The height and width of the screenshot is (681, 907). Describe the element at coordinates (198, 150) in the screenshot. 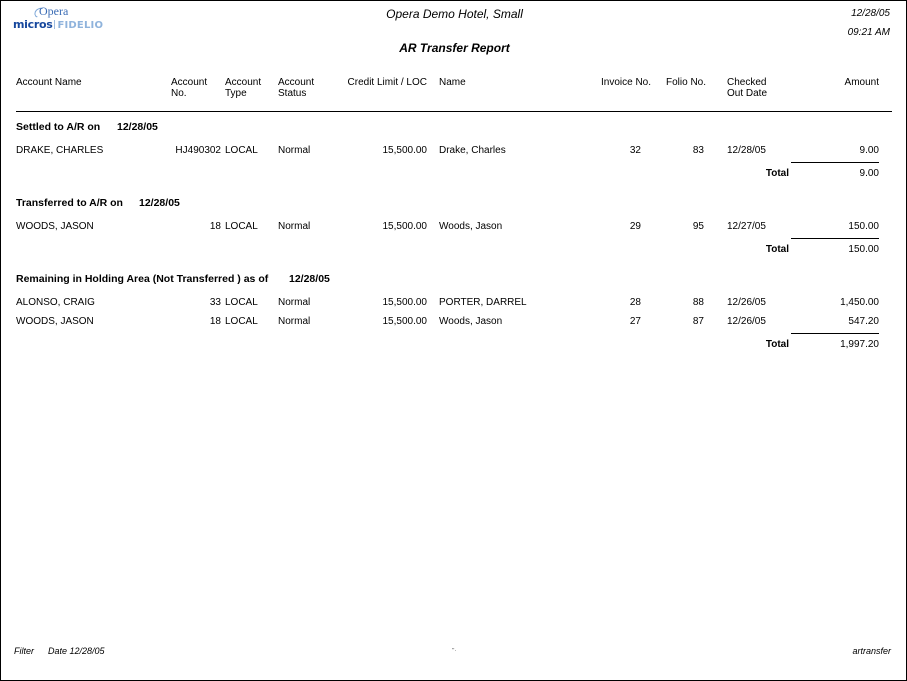

I see `cell-account-no: HJ490302` at that location.